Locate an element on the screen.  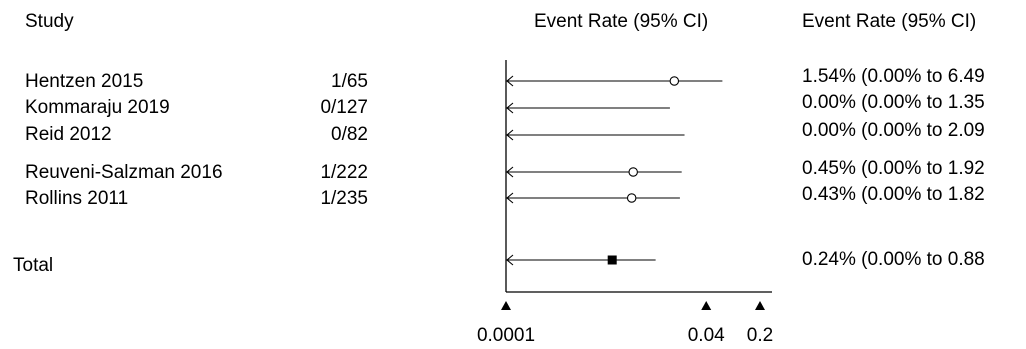
study-name: Reid 2012 is located at coordinates (68, 134).